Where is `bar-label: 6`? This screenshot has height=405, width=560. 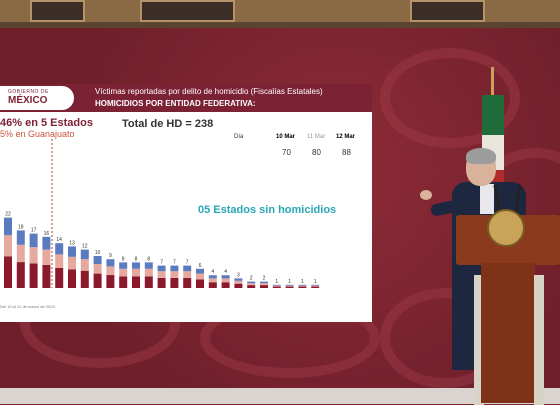
bar-label: 6 is located at coordinates (200, 266).